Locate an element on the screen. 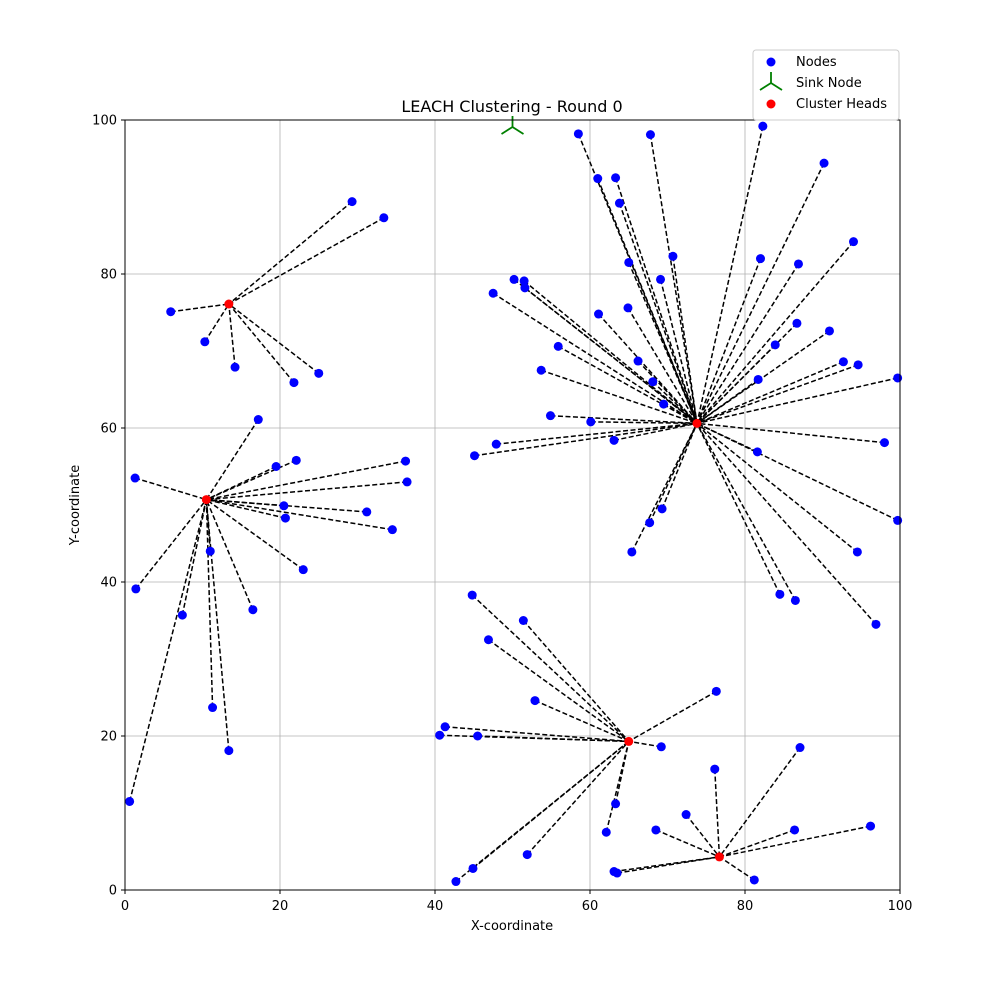  x-tick-label: 80 is located at coordinates (745, 906).